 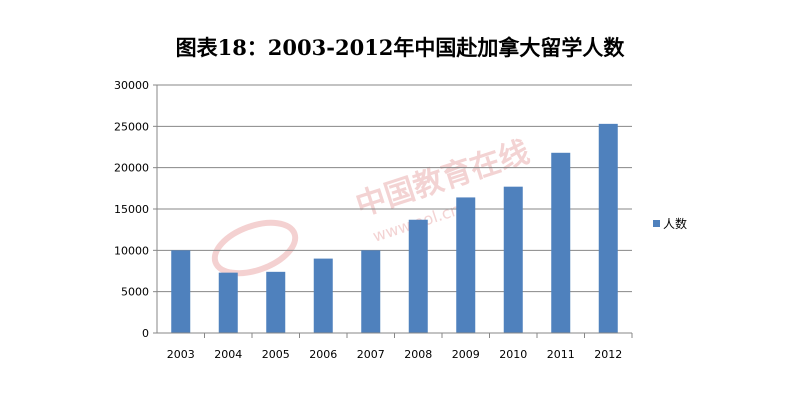 I want to click on bar-2008, so click(x=418, y=276).